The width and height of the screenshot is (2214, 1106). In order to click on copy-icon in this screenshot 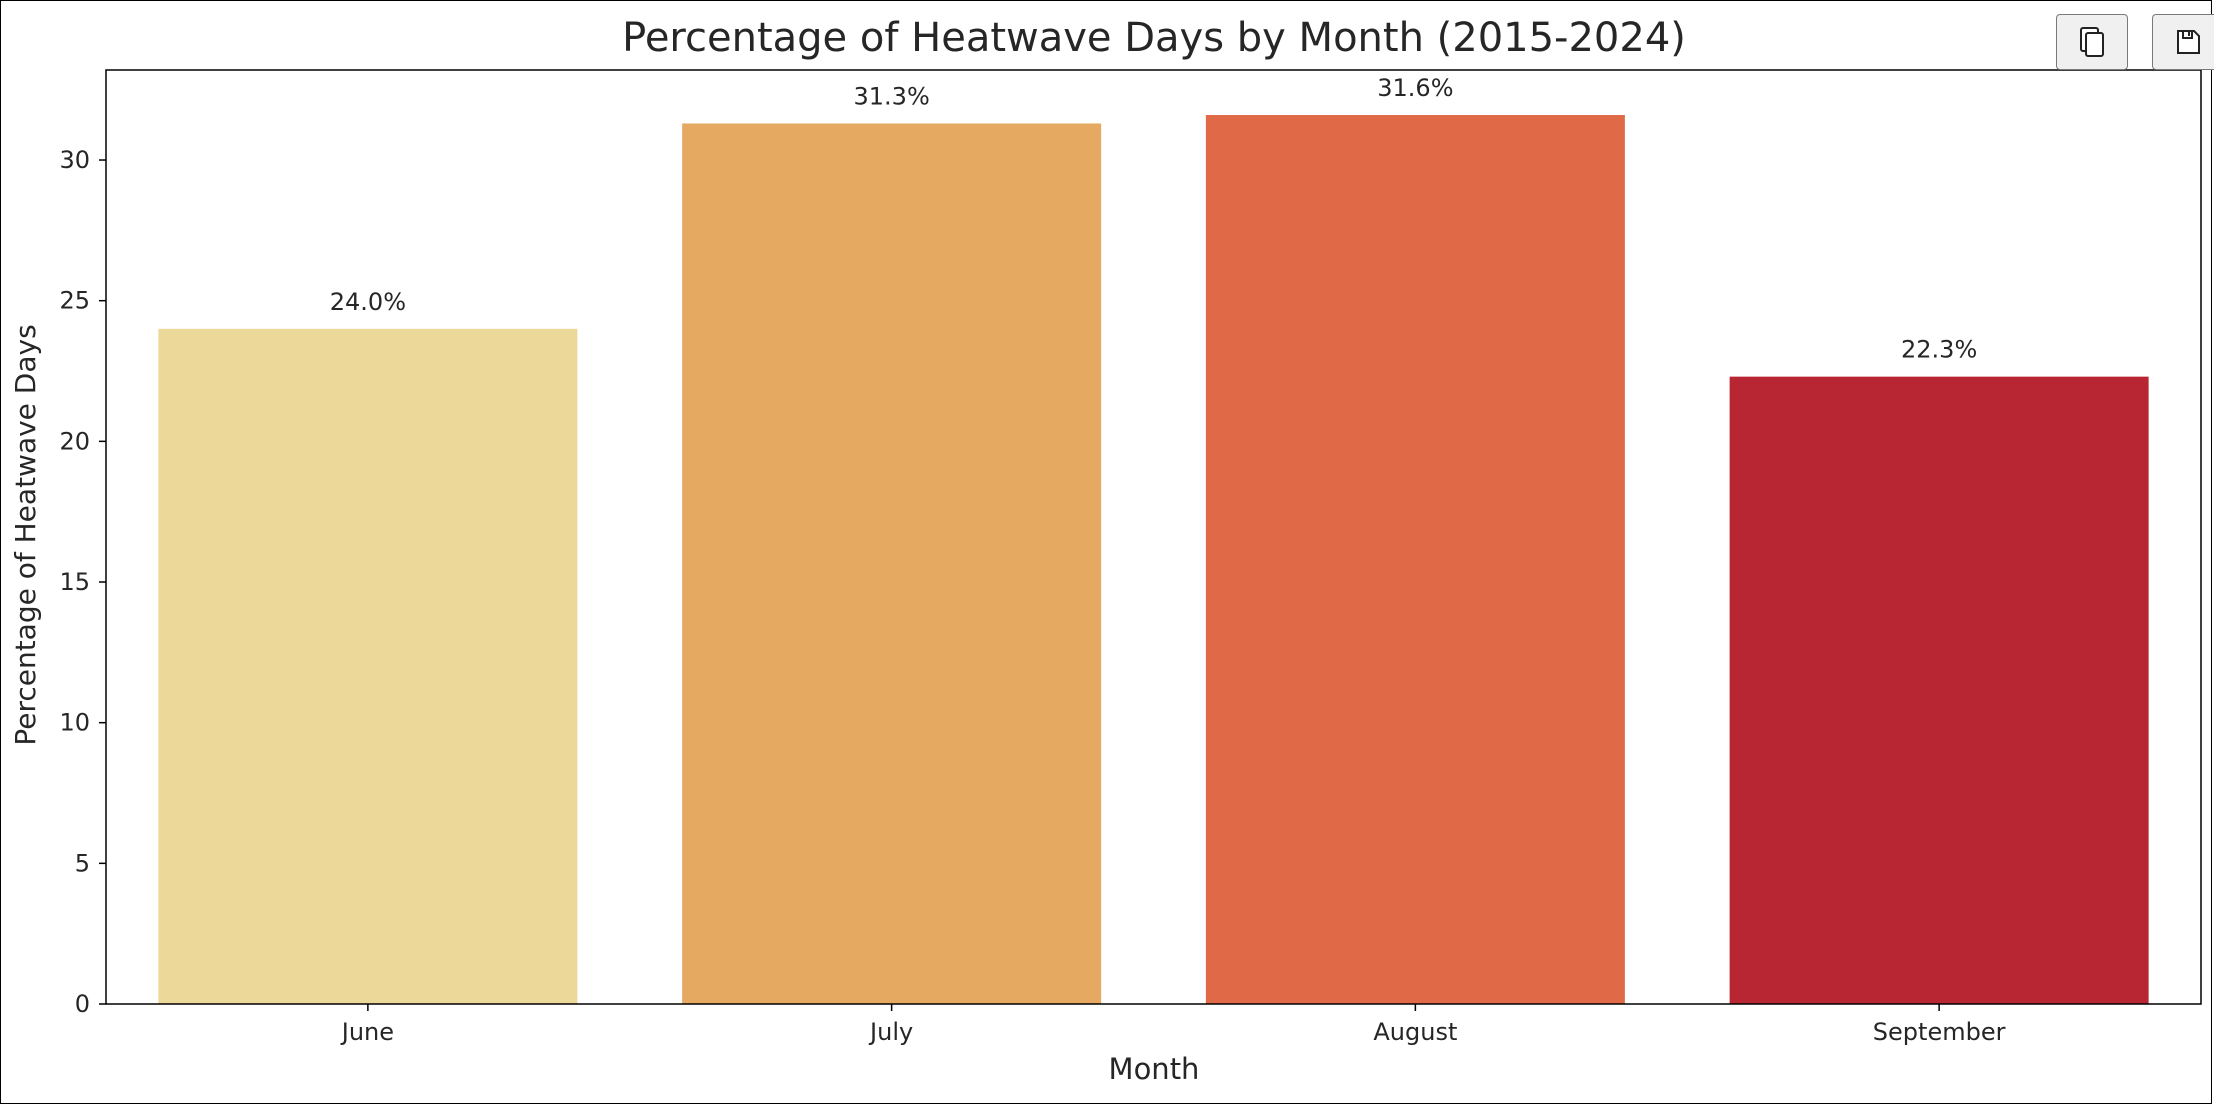, I will do `click(2092, 42)`.